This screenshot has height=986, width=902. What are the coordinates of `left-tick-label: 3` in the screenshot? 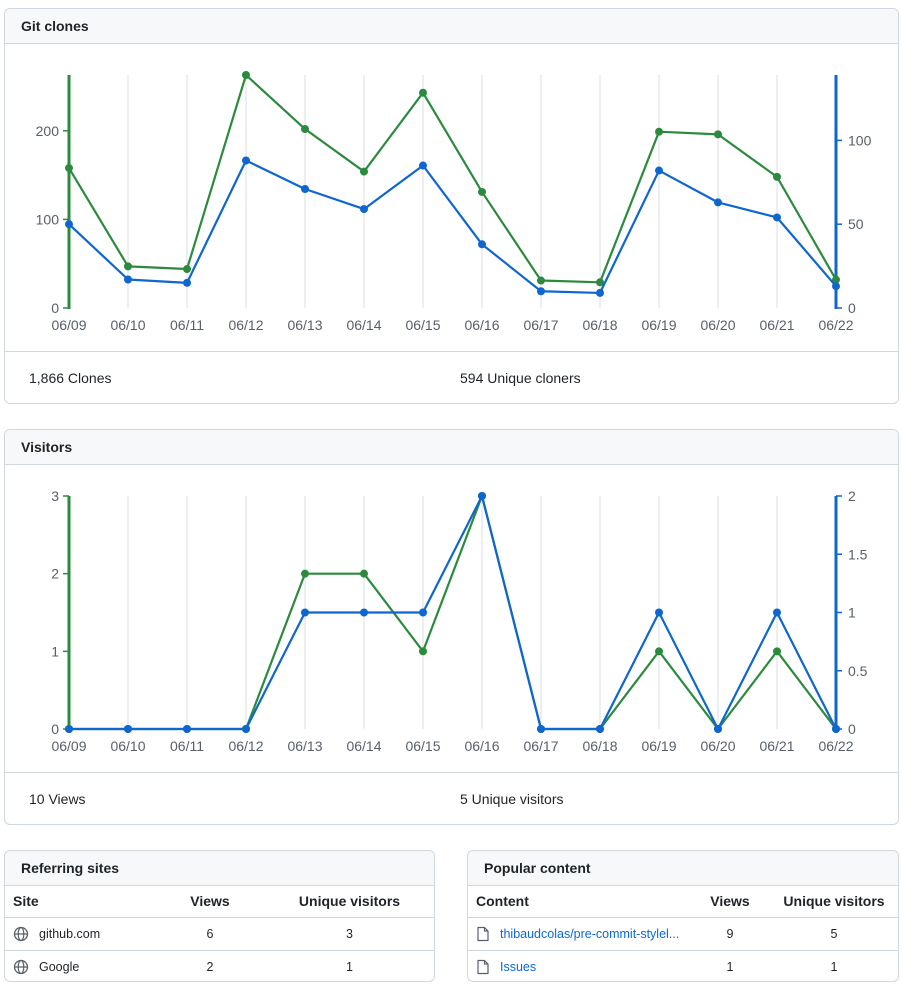 It's located at (55, 496).